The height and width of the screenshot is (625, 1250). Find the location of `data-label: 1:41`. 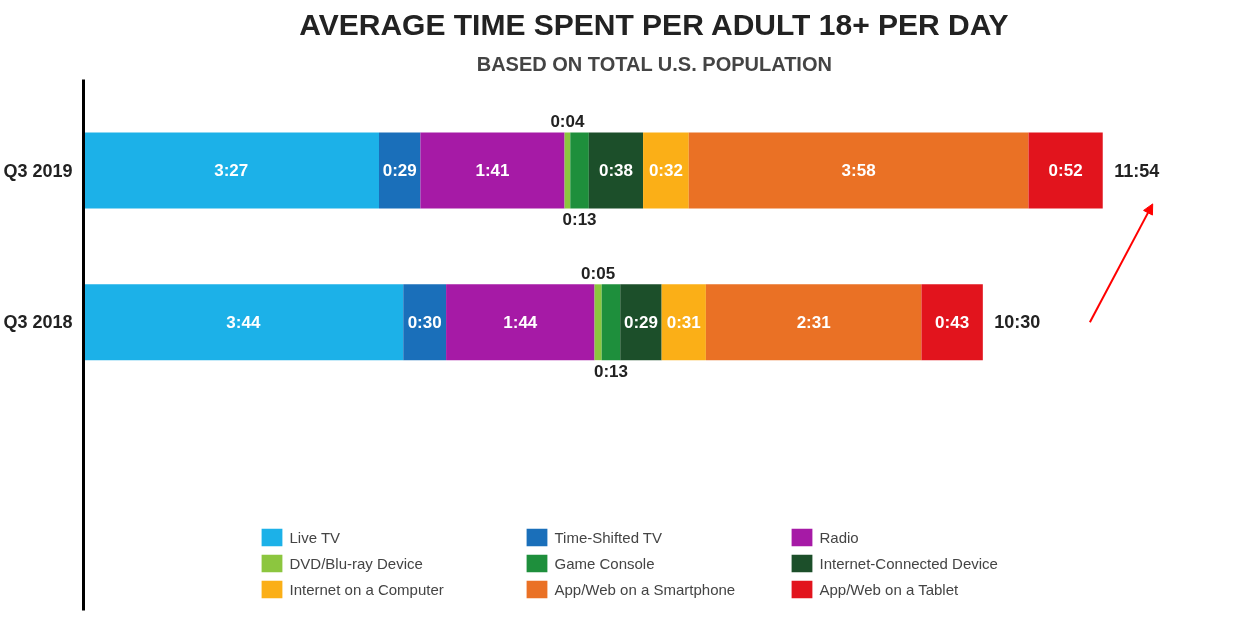

data-label: 1:41 is located at coordinates (492, 171).